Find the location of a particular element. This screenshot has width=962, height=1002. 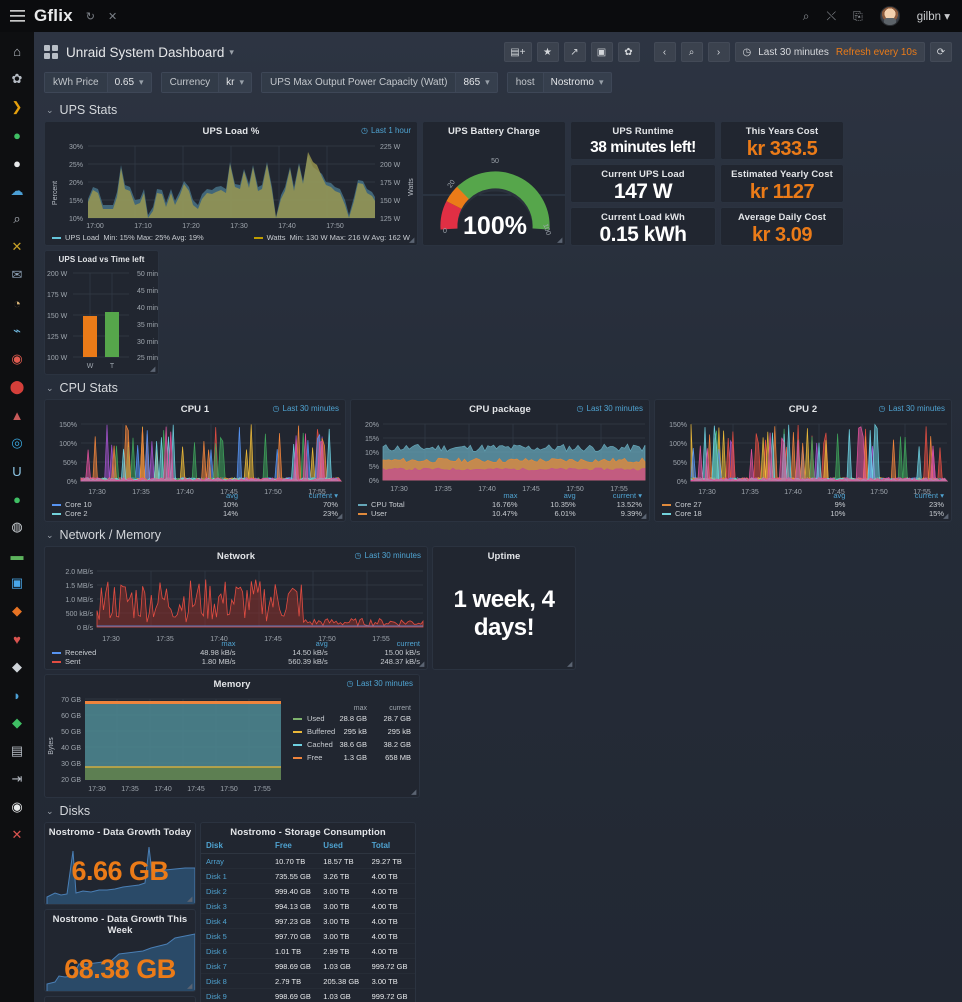

panel-ups-runtime: UPS Runtime 38 minutes left! is located at coordinates (643, 140).